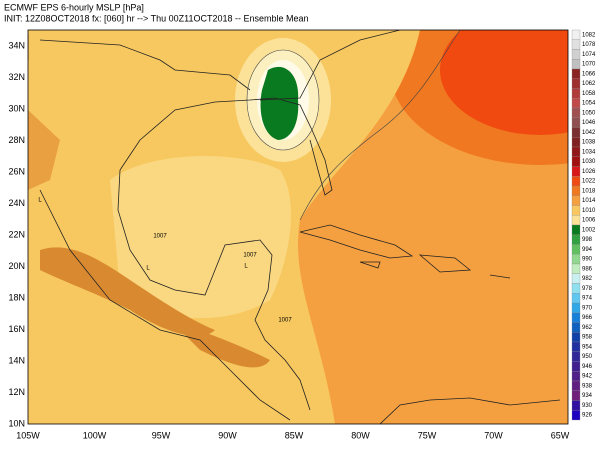 The height and width of the screenshot is (459, 600). I want to click on lat-label: 26N, so click(16, 171).